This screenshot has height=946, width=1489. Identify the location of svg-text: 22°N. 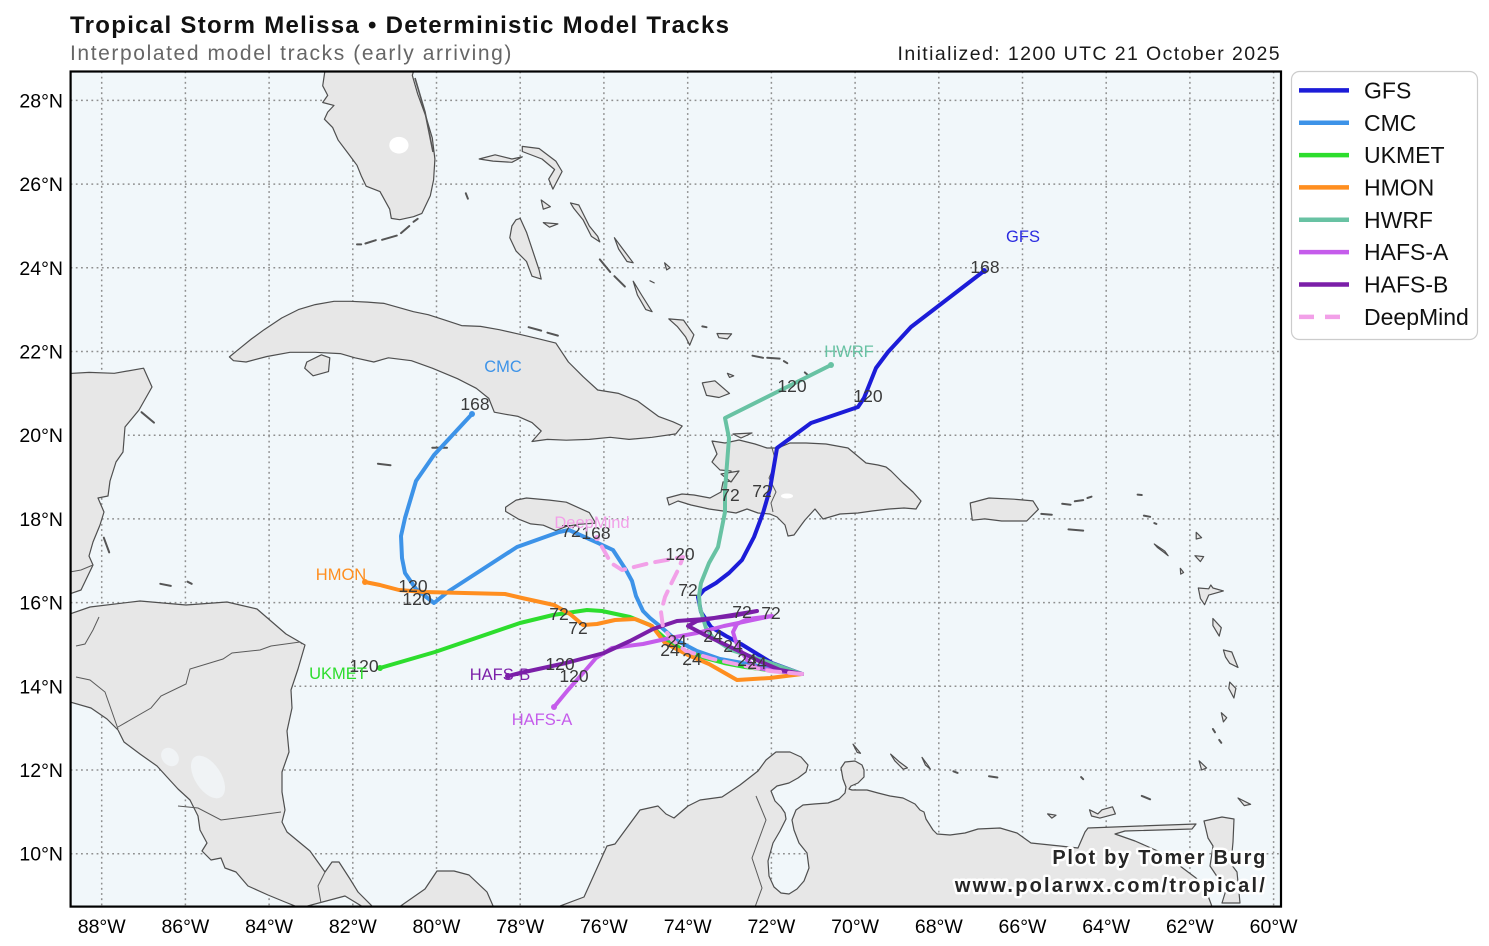
(41, 353).